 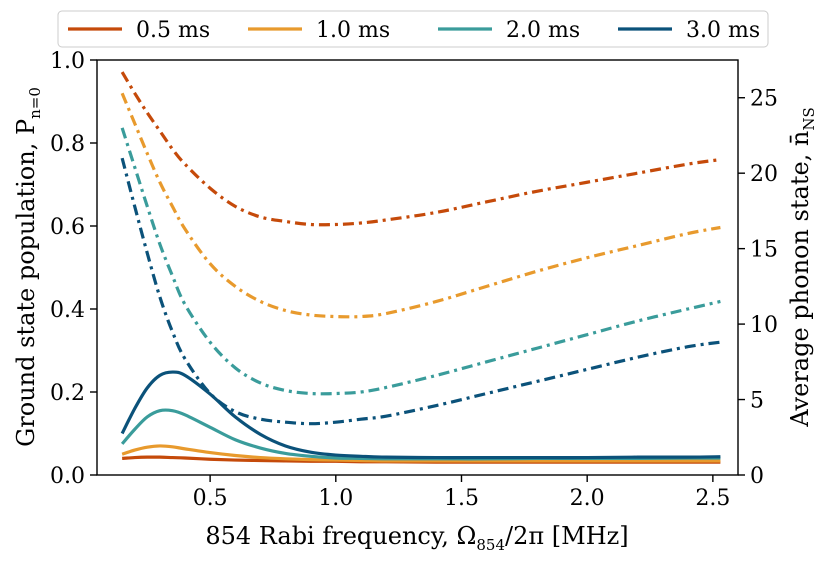 I want to click on y-left-tick-label: 0.2, so click(x=67, y=393).